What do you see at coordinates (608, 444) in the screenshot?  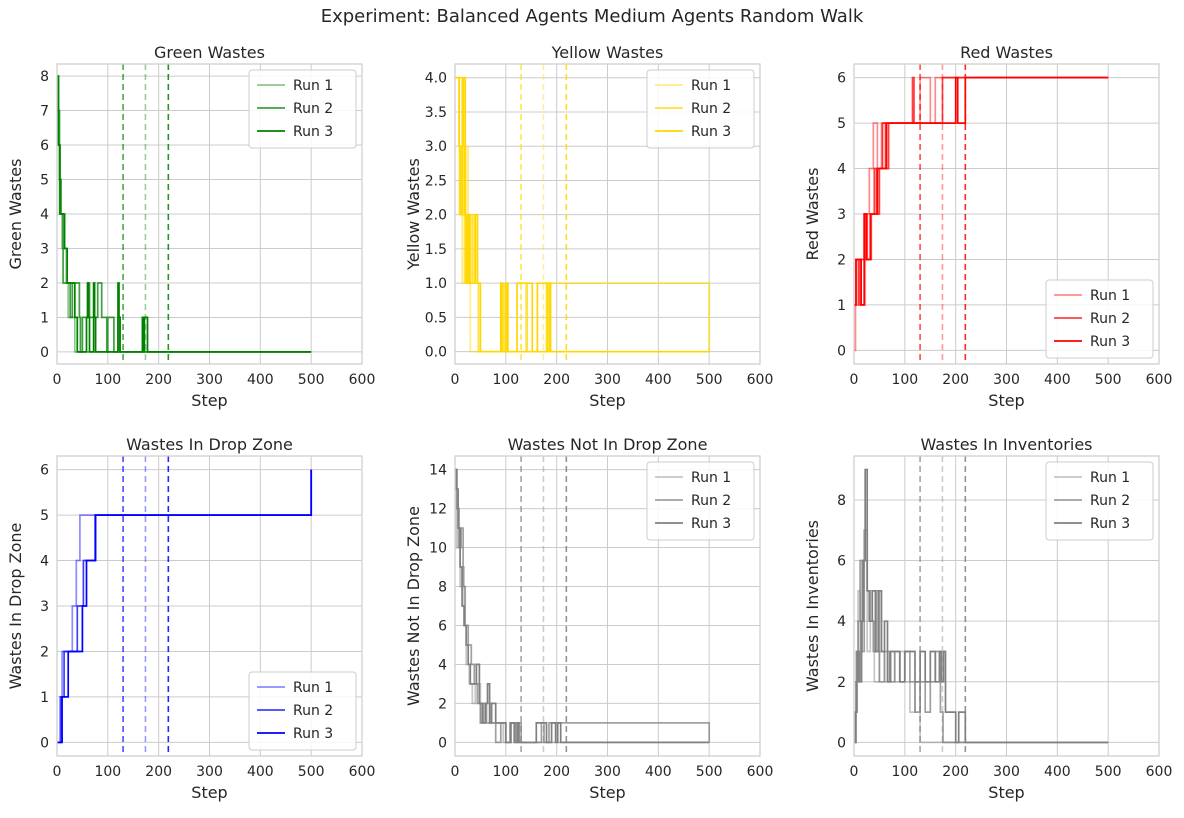 I see `subplot-title: Wastes Not In Drop Zone` at bounding box center [608, 444].